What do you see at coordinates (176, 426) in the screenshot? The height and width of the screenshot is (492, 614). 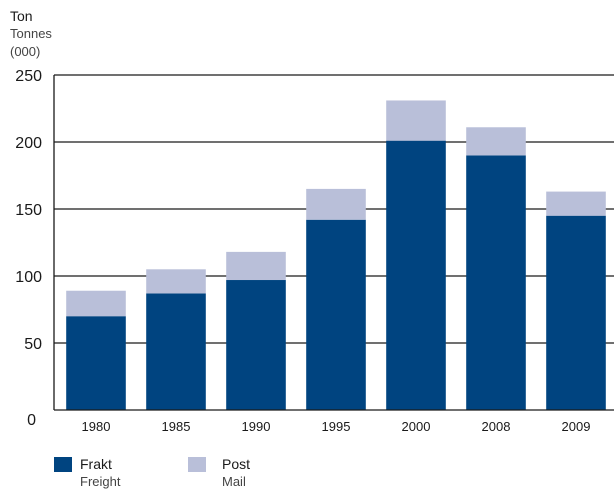 I see `x-tick-label: 1985` at bounding box center [176, 426].